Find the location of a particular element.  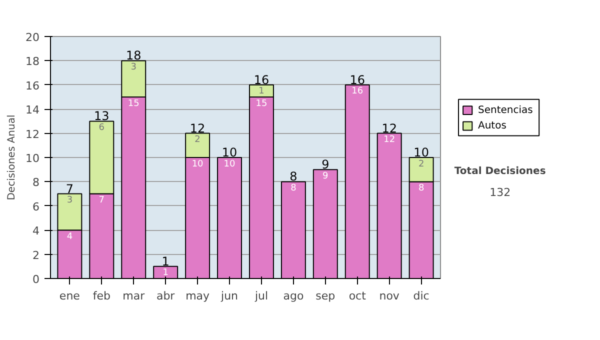

x-tick-label: nov is located at coordinates (389, 296).